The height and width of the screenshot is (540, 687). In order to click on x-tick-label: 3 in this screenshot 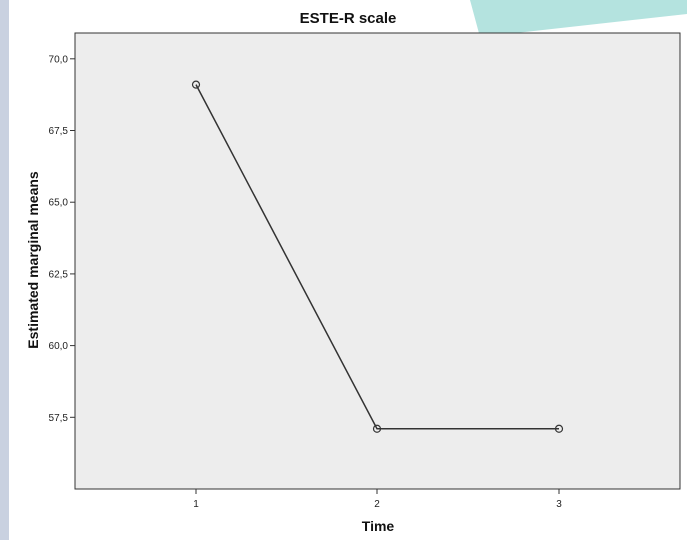, I will do `click(559, 504)`.